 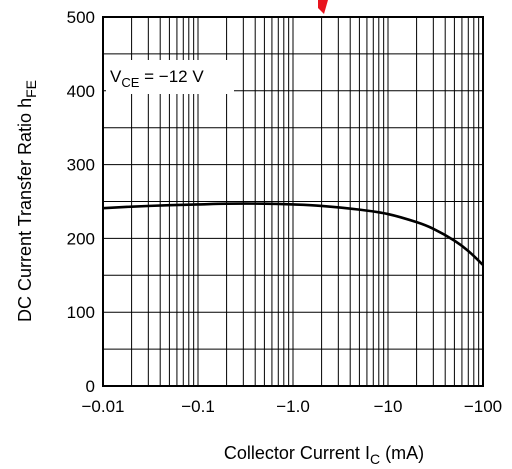 I want to click on data-series, so click(x=293, y=234).